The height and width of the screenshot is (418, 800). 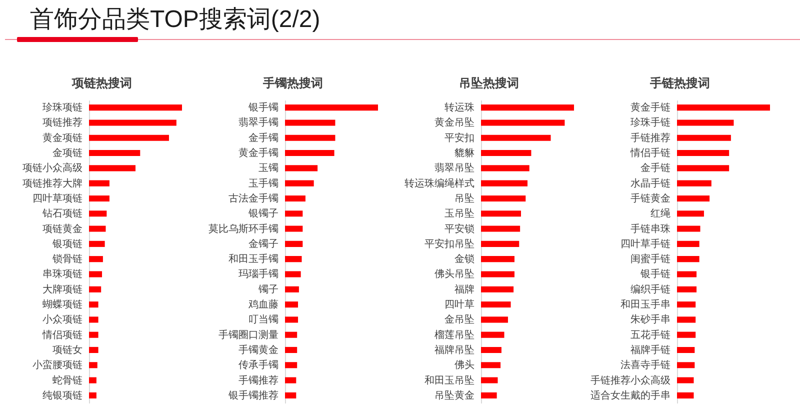 I want to click on y-tick-label: 吊坠, so click(x=464, y=198).